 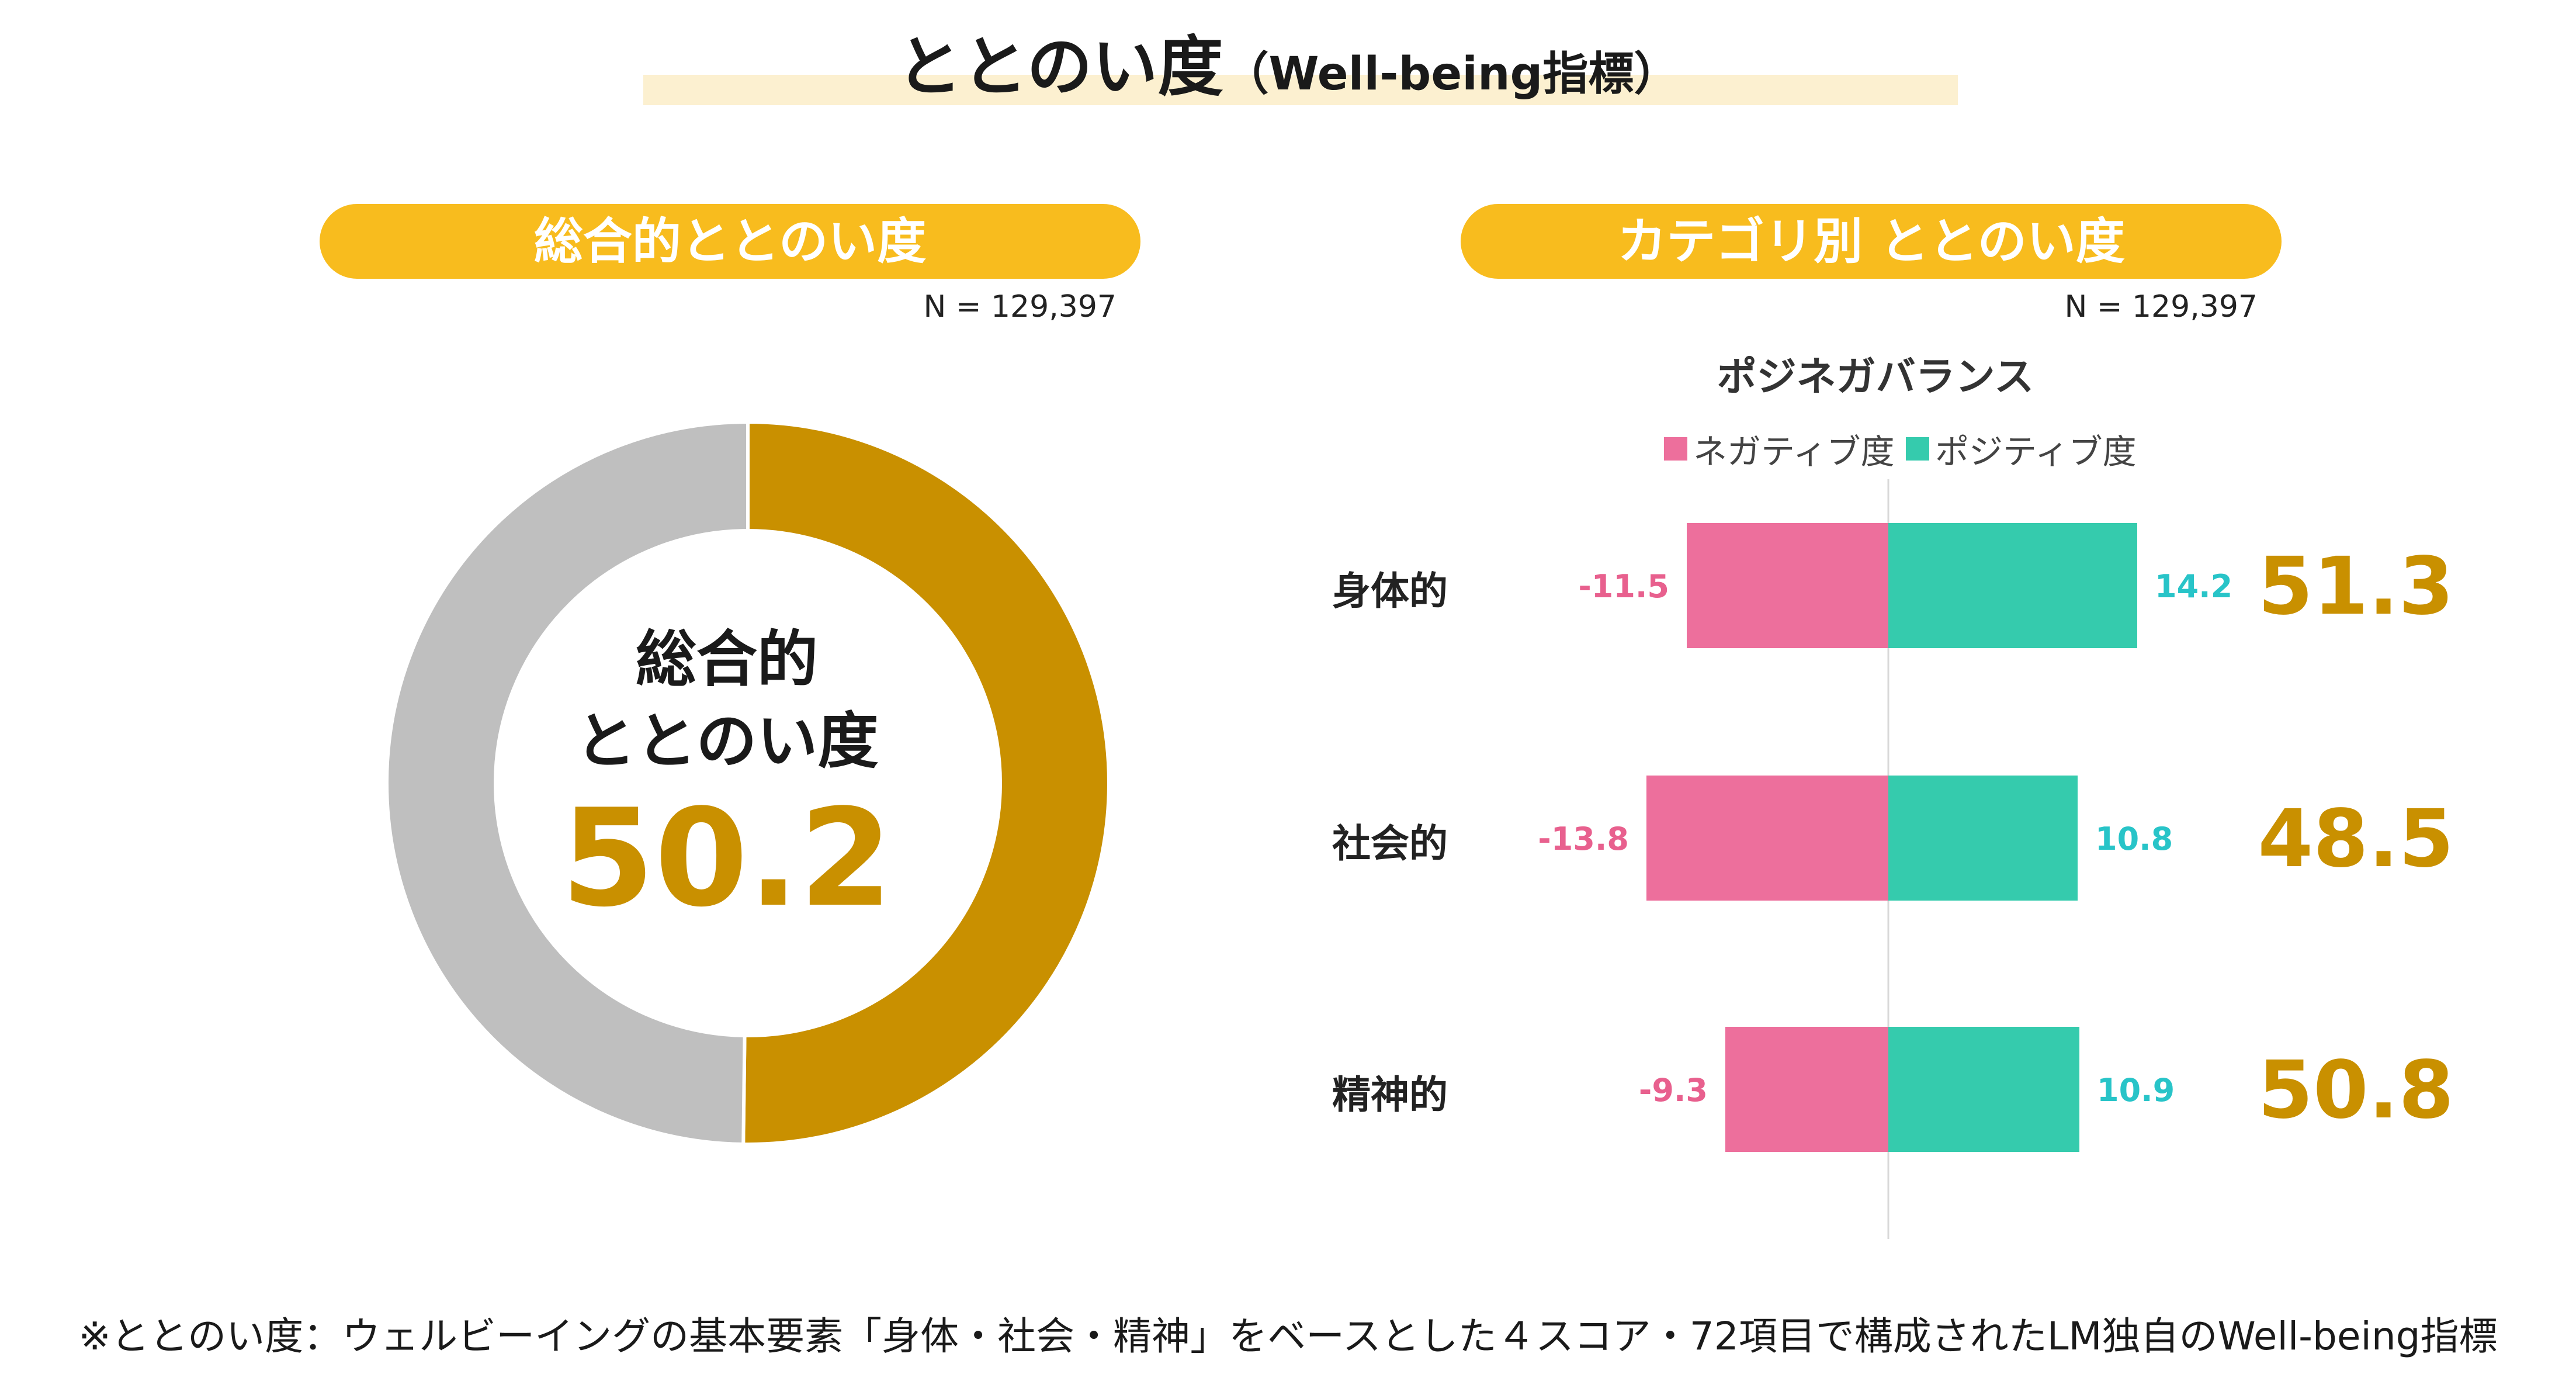 What do you see at coordinates (2356, 1090) in the screenshot?
I see `category-total-mental: 50.8` at bounding box center [2356, 1090].